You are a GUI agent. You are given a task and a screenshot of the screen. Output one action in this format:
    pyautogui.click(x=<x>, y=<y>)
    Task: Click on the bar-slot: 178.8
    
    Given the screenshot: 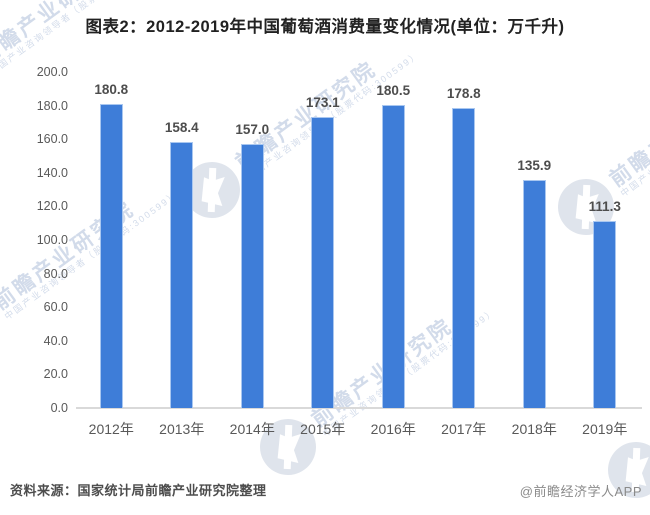 What is the action you would take?
    pyautogui.click(x=464, y=240)
    